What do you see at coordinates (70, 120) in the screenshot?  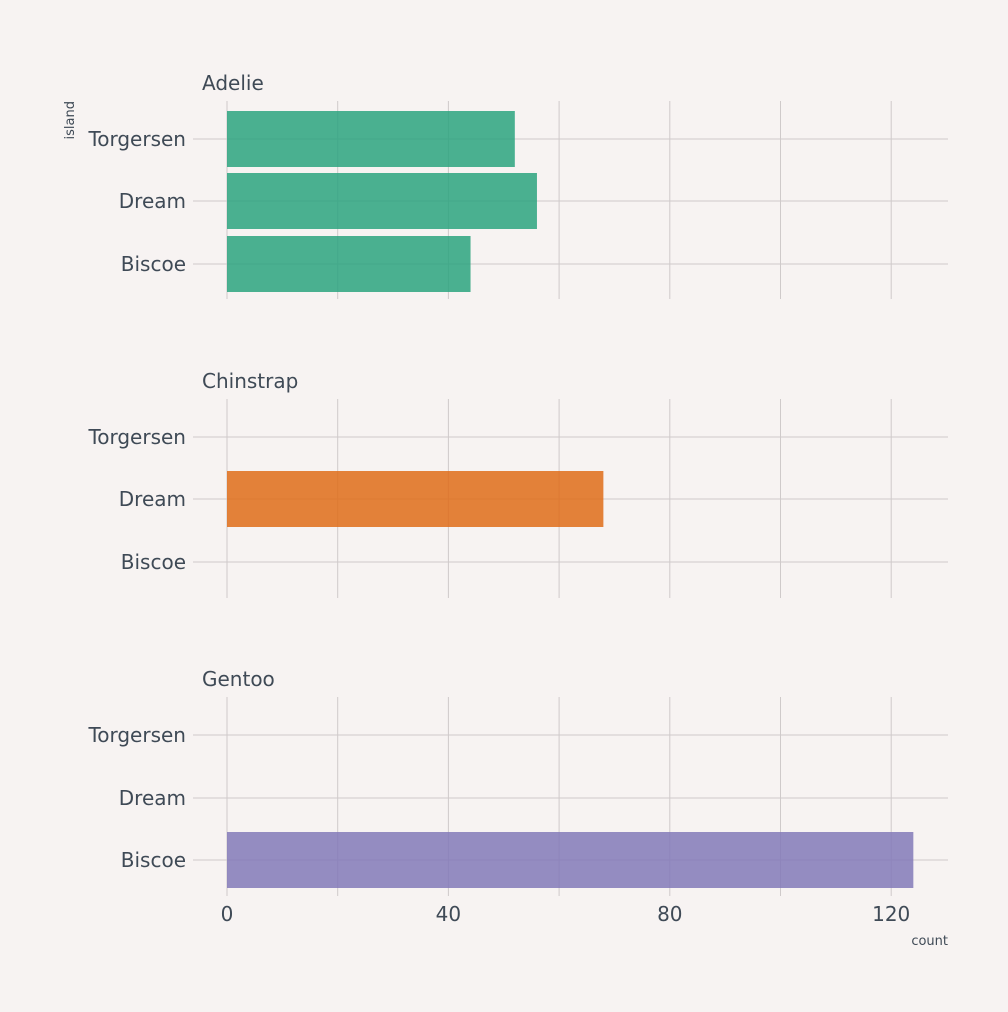 I see `y-axis-title: island` at bounding box center [70, 120].